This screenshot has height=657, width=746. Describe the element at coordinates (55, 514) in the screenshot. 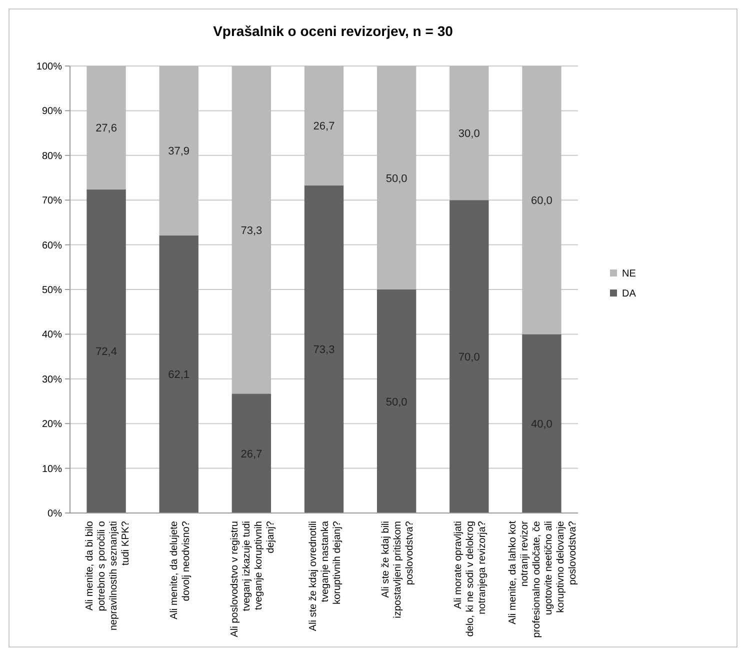

I see `y-tick-label: 0%` at that location.